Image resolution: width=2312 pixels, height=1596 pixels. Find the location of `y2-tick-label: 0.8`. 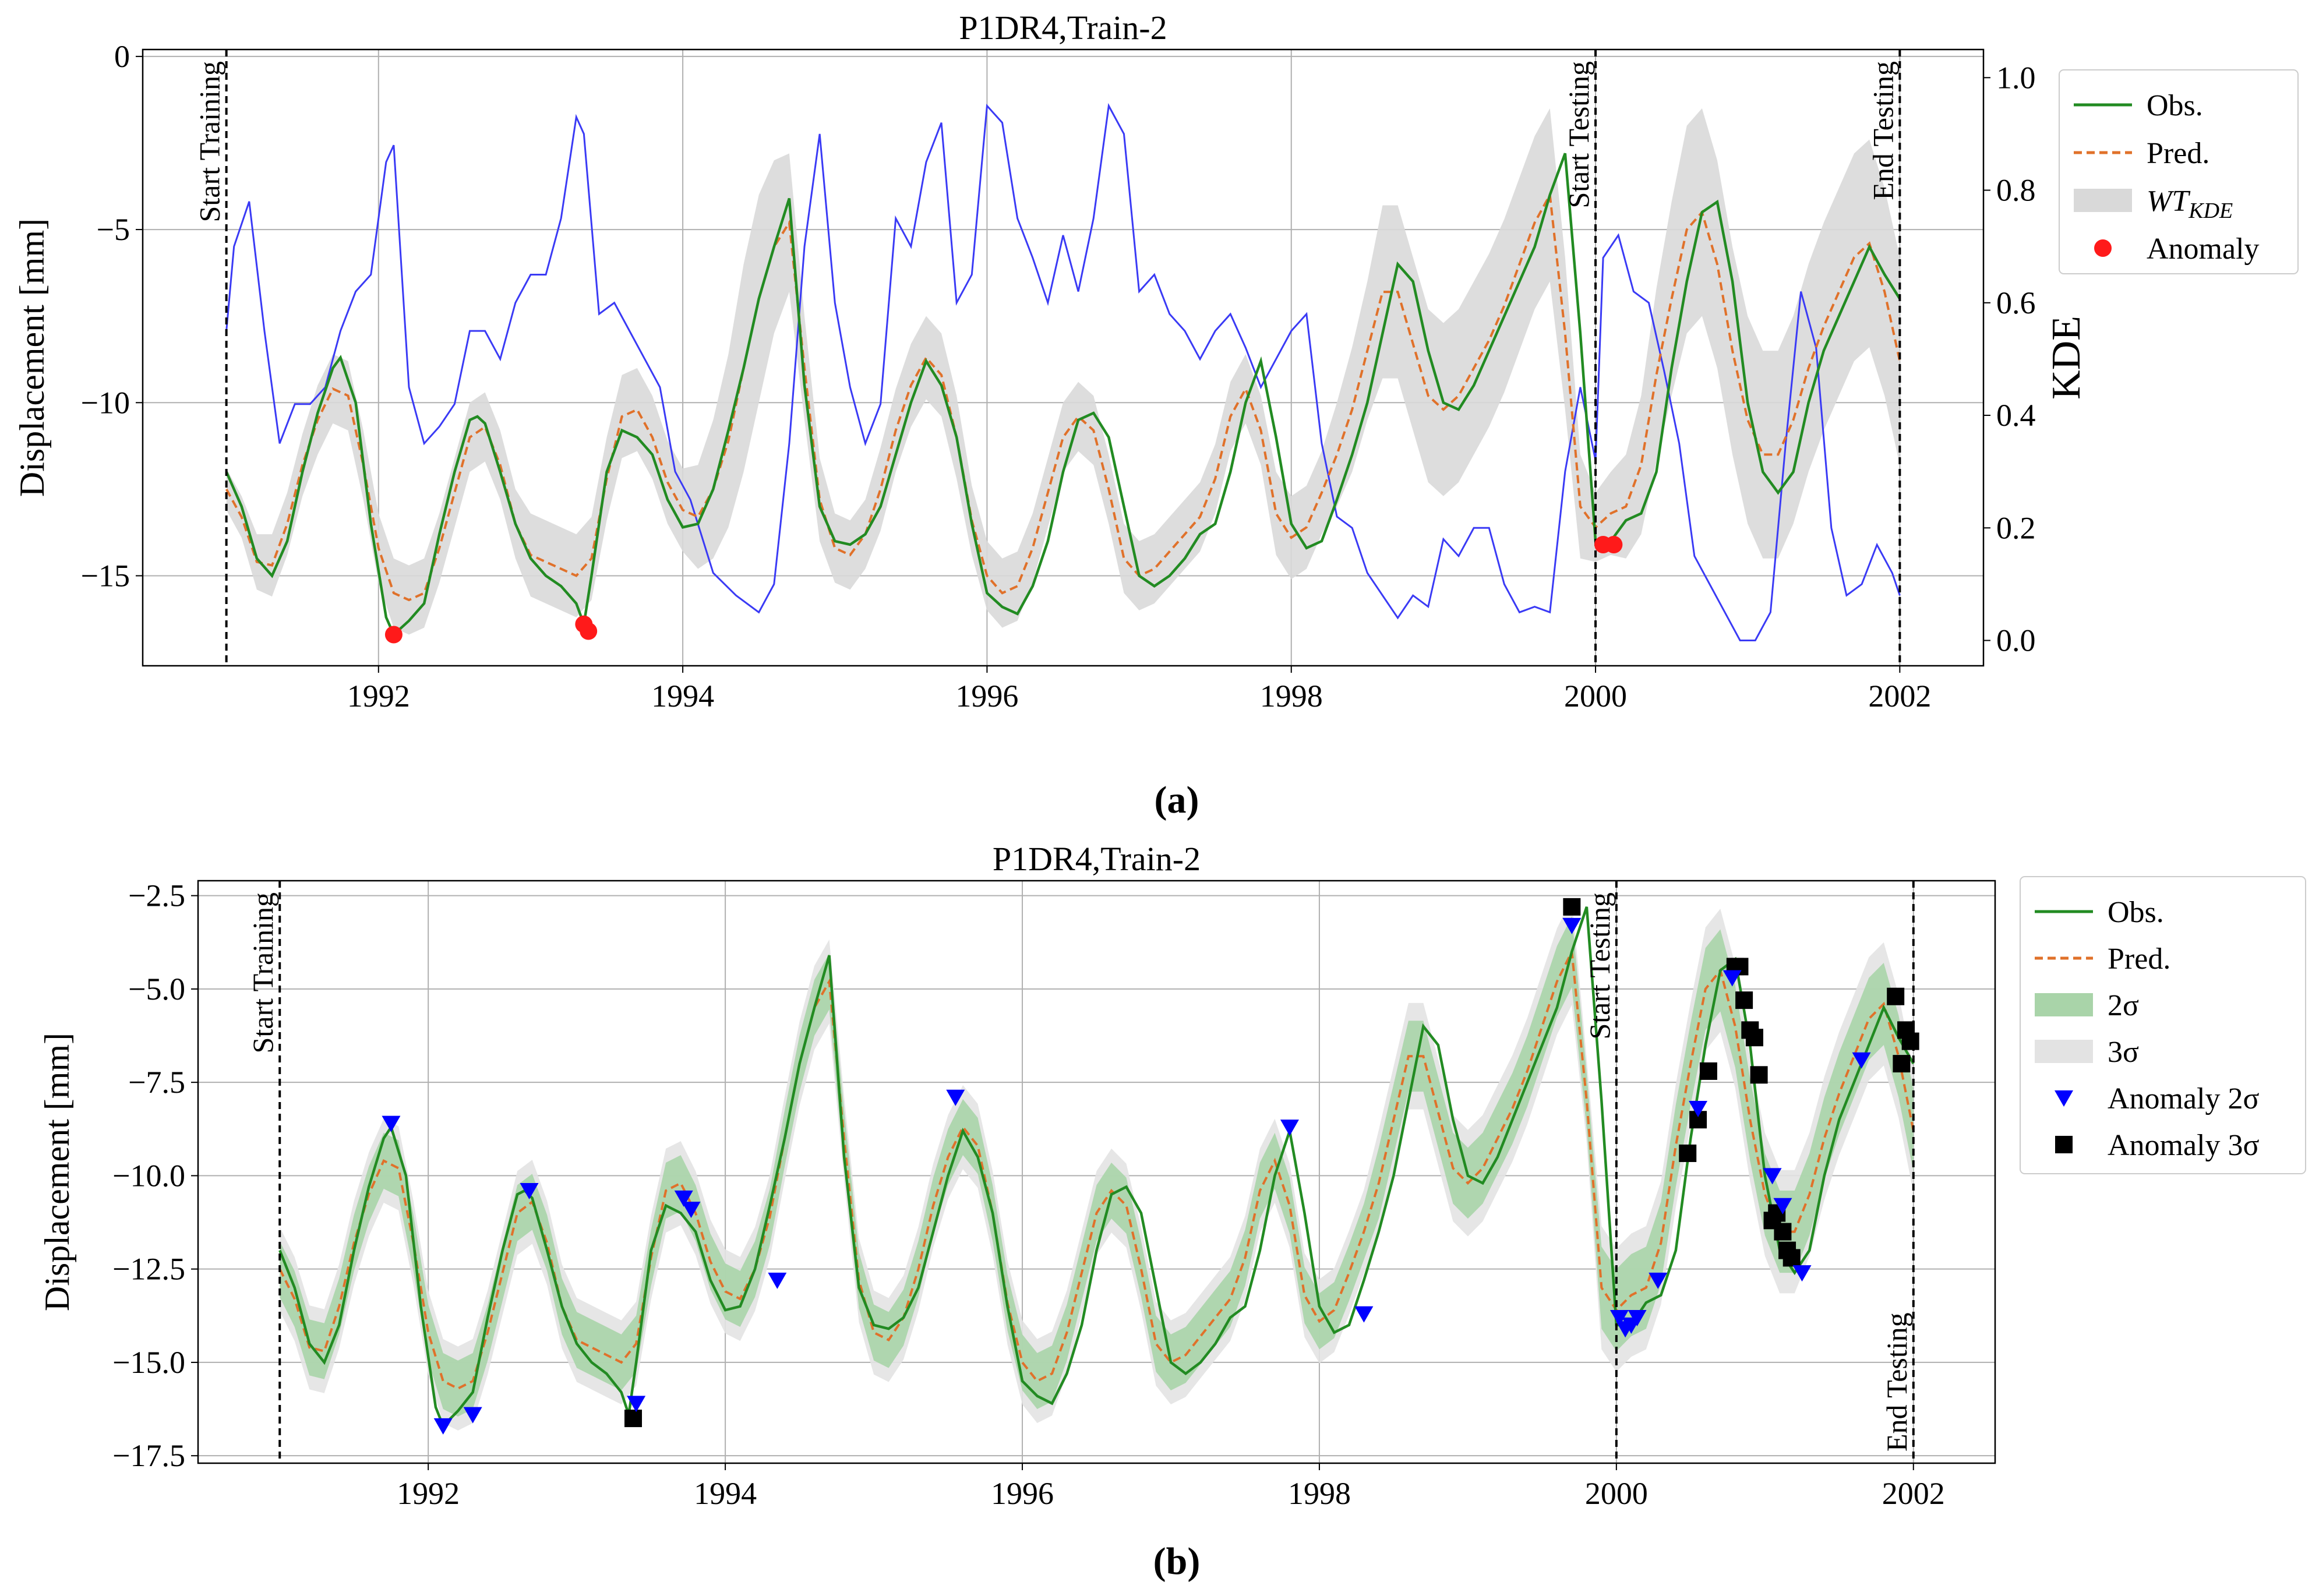

y2-tick-label: 0.8 is located at coordinates (2016, 191).